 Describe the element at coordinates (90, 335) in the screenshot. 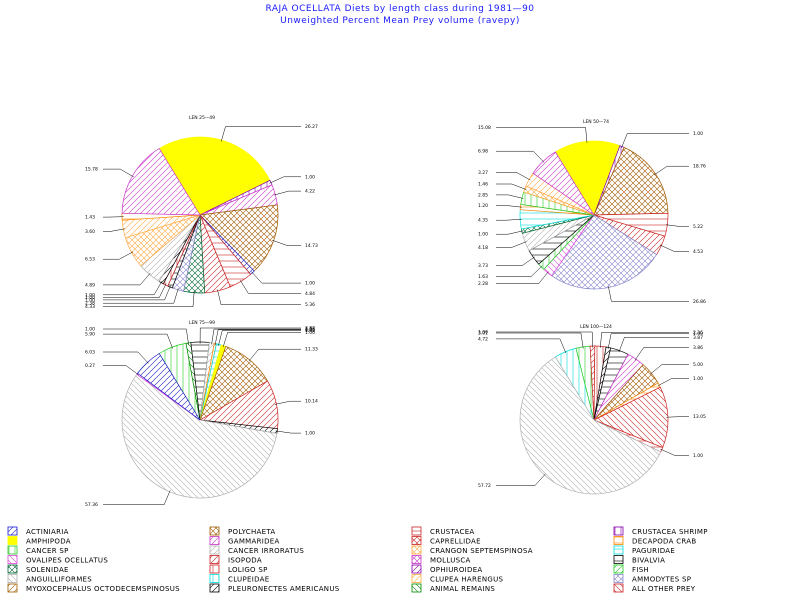

I see `slice-value-label: 5.90` at that location.